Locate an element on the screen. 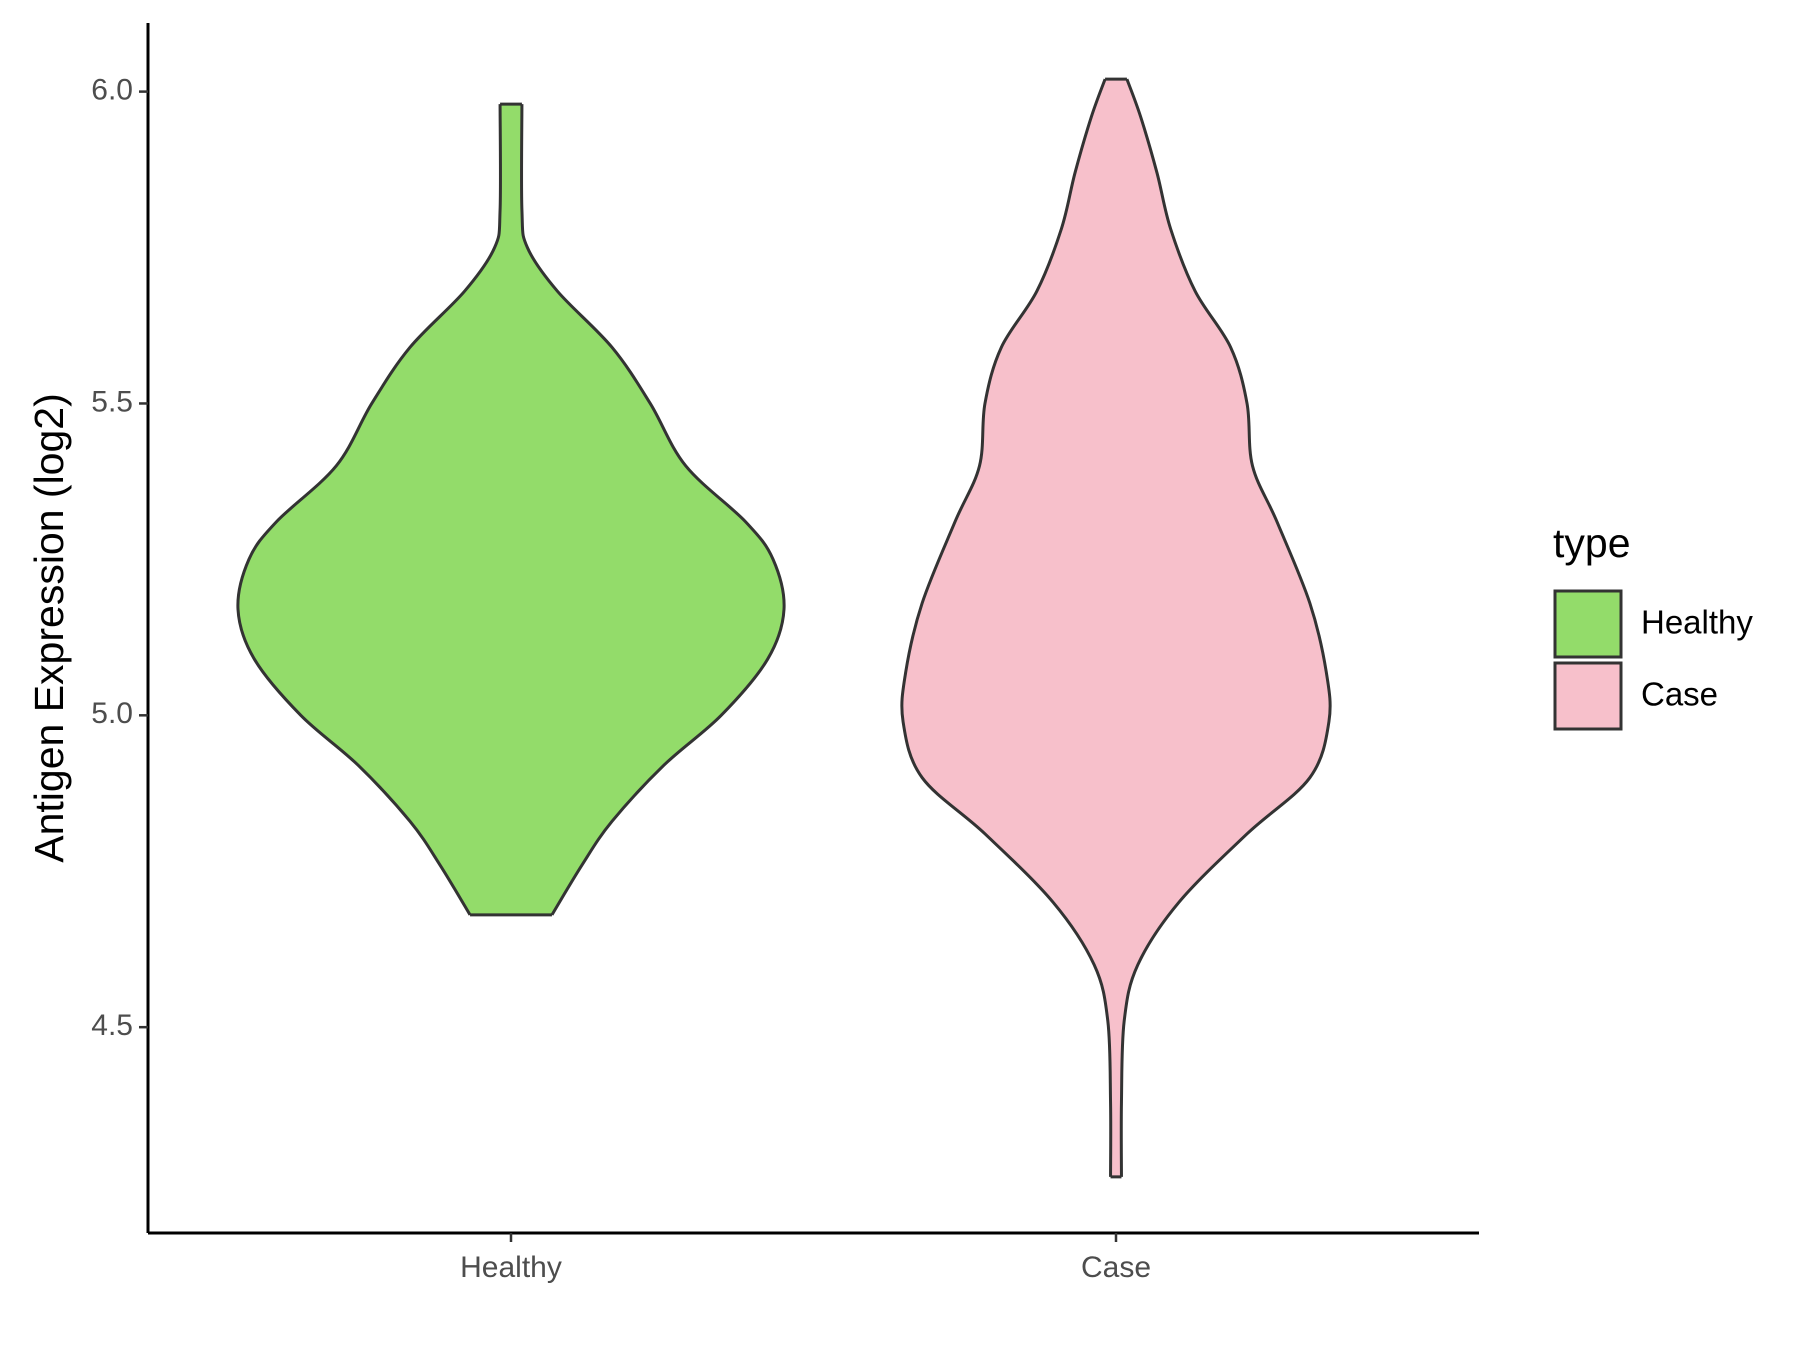 The height and width of the screenshot is (1350, 1800). y-tick-label: 4.5 is located at coordinates (112, 1025).